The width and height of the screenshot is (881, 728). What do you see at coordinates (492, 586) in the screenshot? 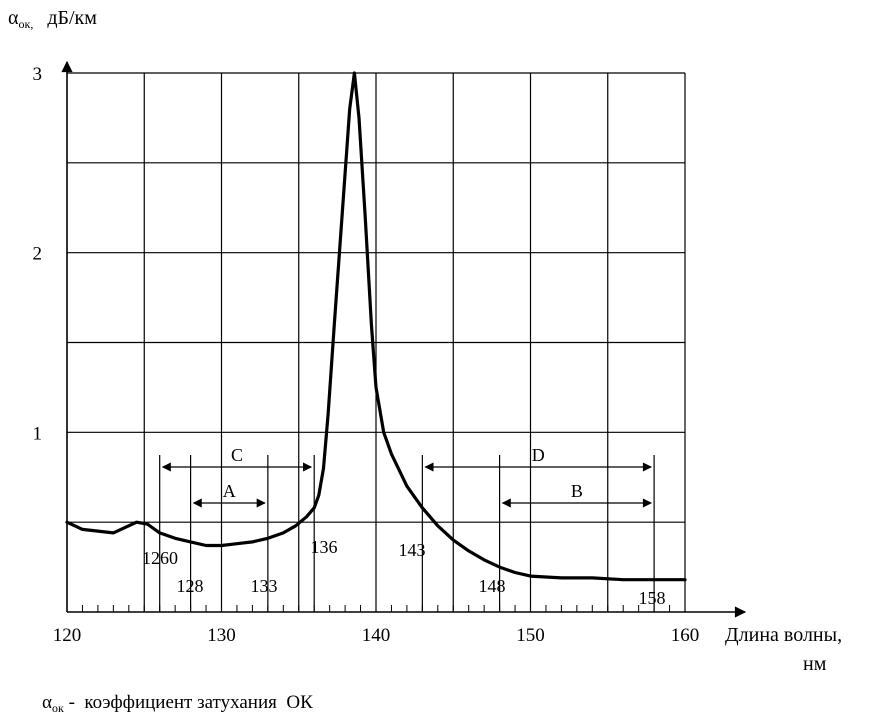
I see `marker-label: 148` at bounding box center [492, 586].